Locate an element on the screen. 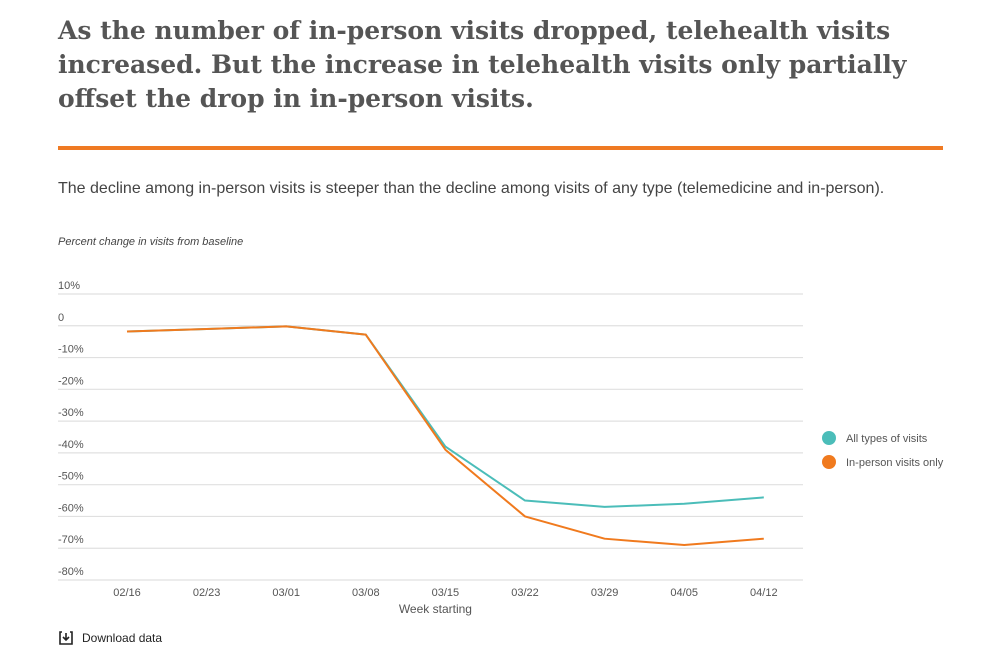 The image size is (1000, 667). x-tick-label: 03/22 is located at coordinates (525, 593).